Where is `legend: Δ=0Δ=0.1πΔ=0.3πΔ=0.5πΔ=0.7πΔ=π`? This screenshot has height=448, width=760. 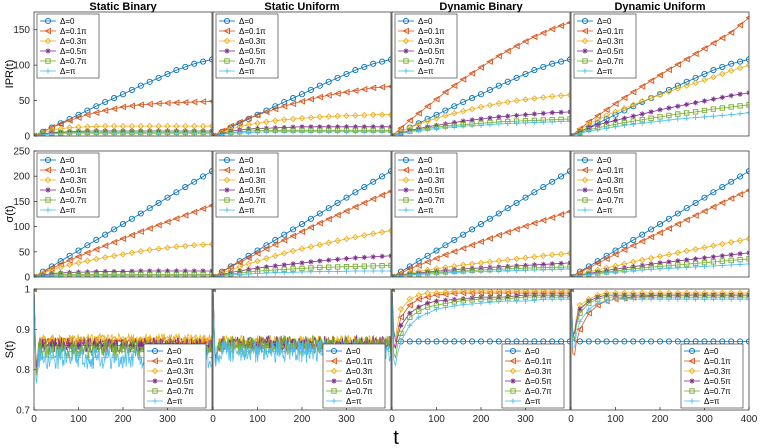
legend: Δ=0Δ=0.1πΔ=0.3πΔ=0.5πΔ=0.7πΔ=π is located at coordinates (605, 46).